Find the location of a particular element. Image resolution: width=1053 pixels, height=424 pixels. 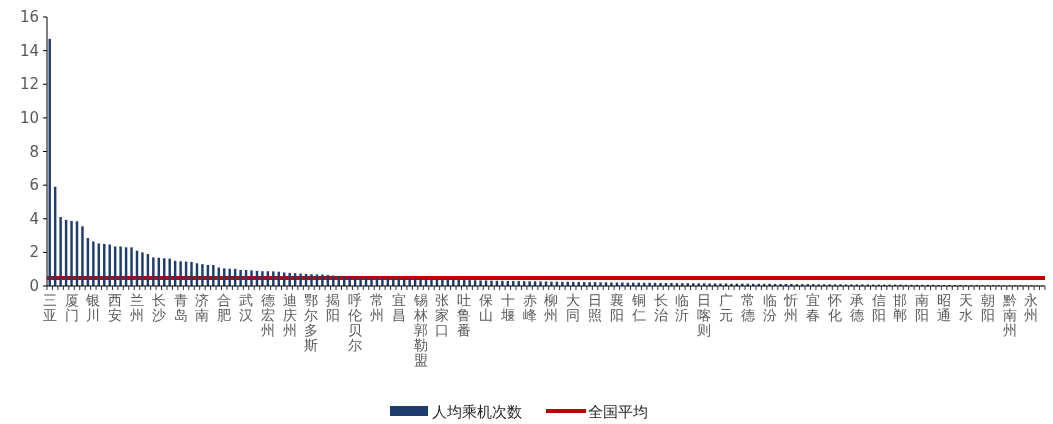

x-tick-label: 兰州 is located at coordinates (136, 307).